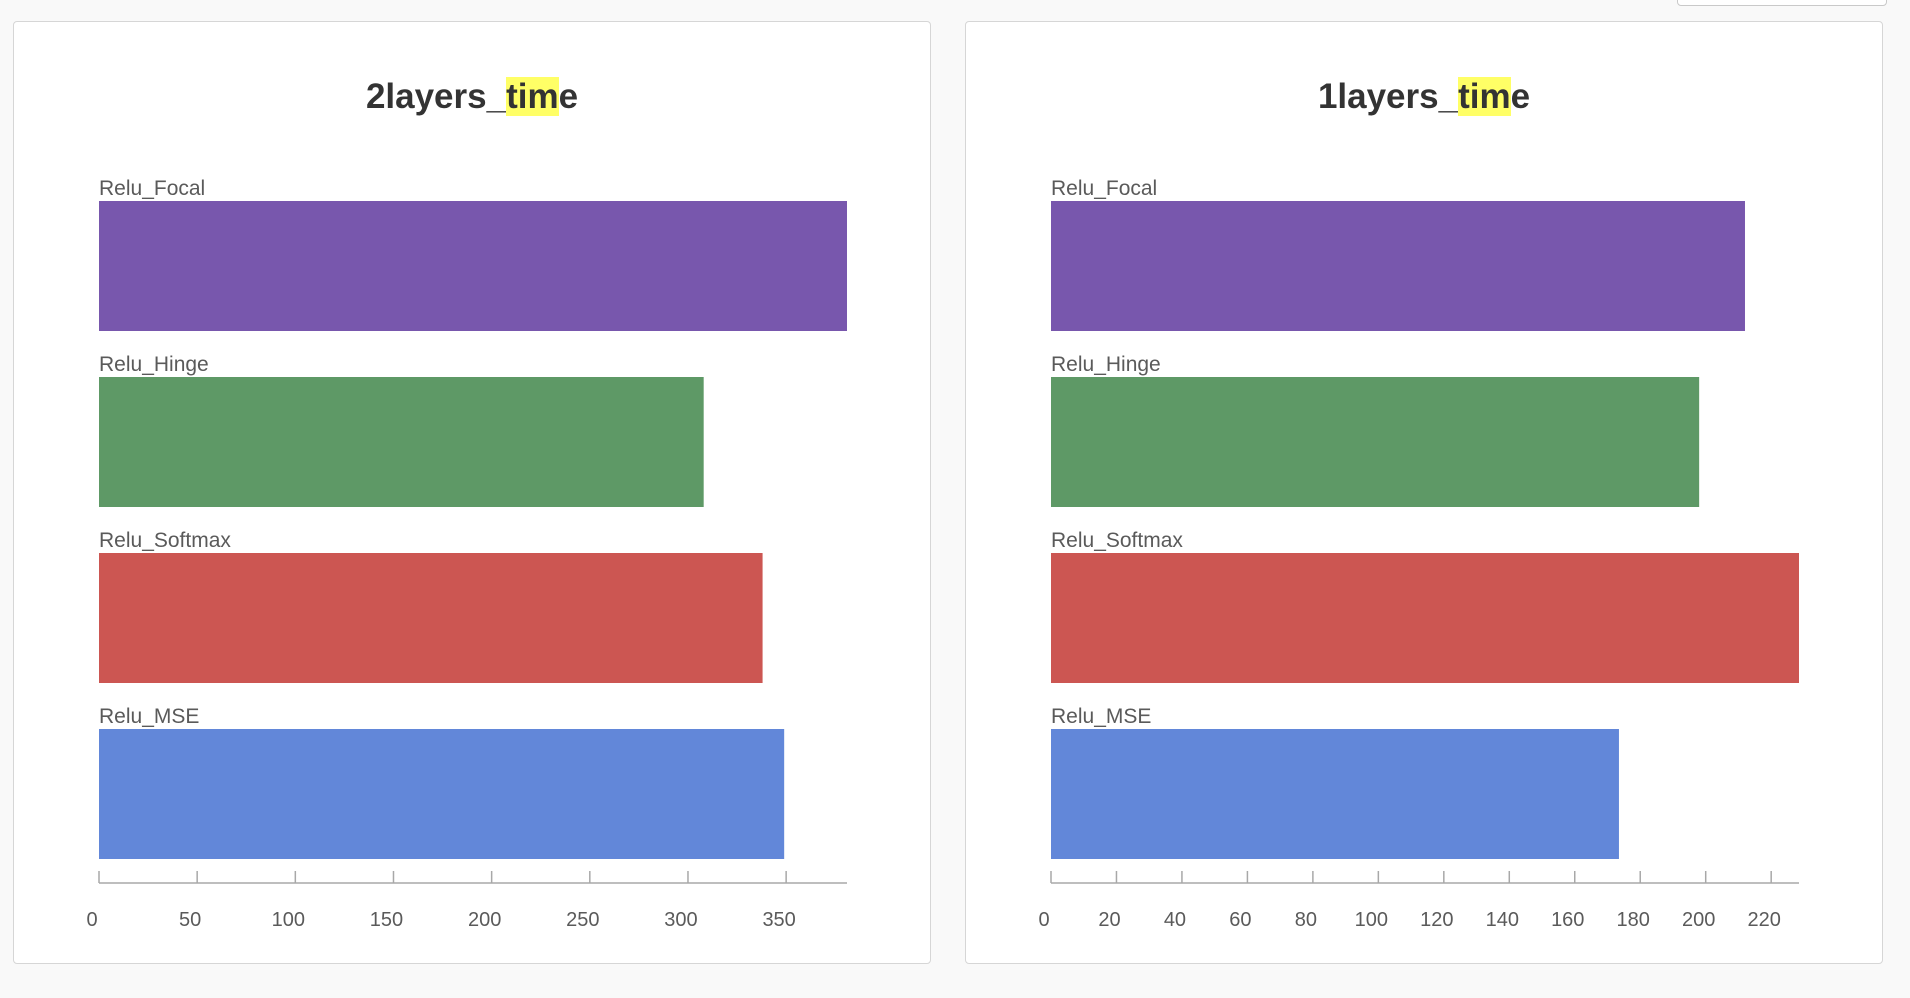 The image size is (1910, 998). Describe the element at coordinates (1763, 920) in the screenshot. I see `x-tick-label: 220` at that location.